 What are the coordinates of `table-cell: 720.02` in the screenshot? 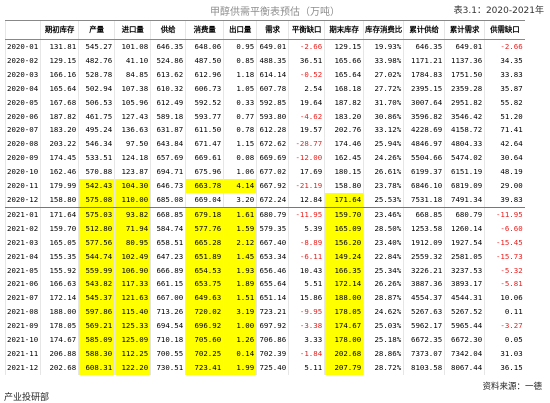 It's located at (204, 312).